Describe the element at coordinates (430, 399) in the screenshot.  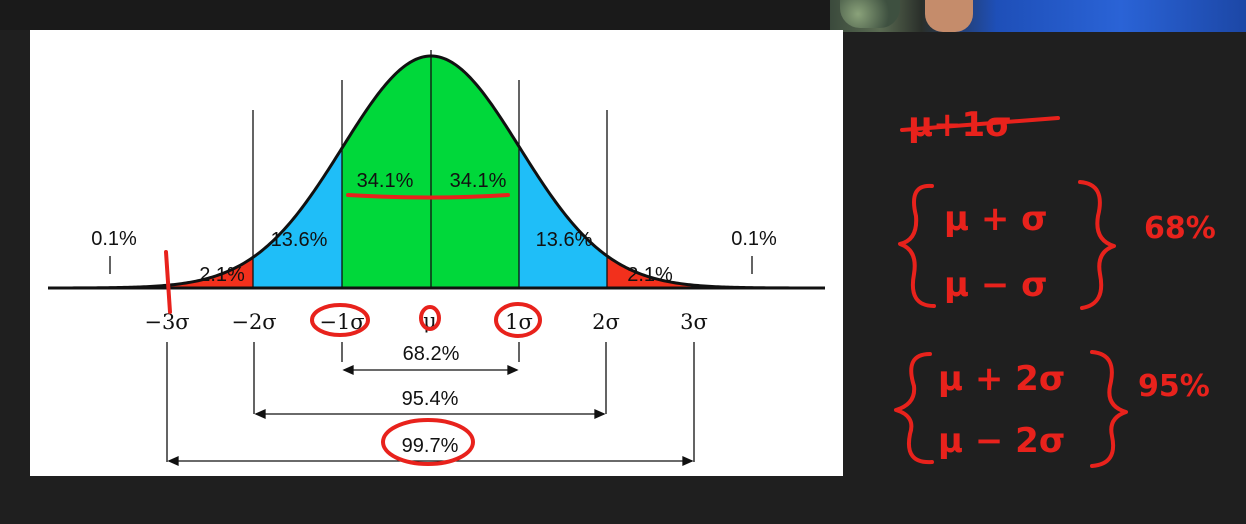
I see `range-label-95: 95.4%` at that location.